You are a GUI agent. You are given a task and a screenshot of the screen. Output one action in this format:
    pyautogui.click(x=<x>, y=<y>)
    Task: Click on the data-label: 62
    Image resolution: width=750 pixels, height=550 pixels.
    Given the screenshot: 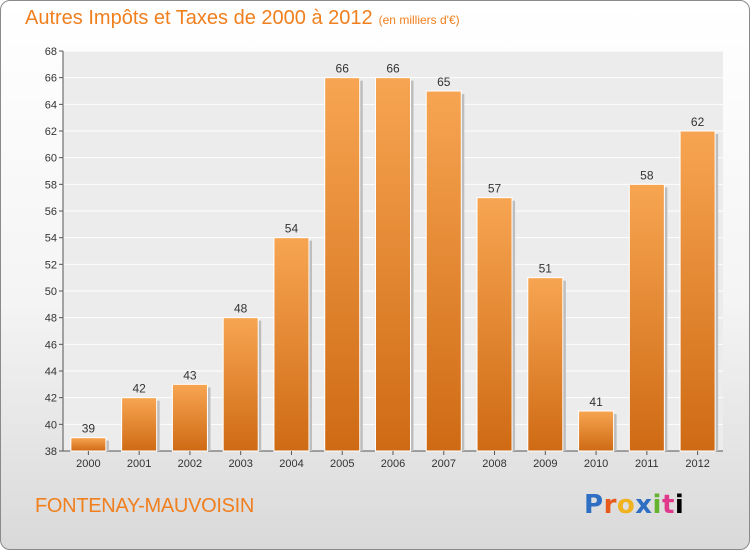 What is the action you would take?
    pyautogui.click(x=698, y=122)
    